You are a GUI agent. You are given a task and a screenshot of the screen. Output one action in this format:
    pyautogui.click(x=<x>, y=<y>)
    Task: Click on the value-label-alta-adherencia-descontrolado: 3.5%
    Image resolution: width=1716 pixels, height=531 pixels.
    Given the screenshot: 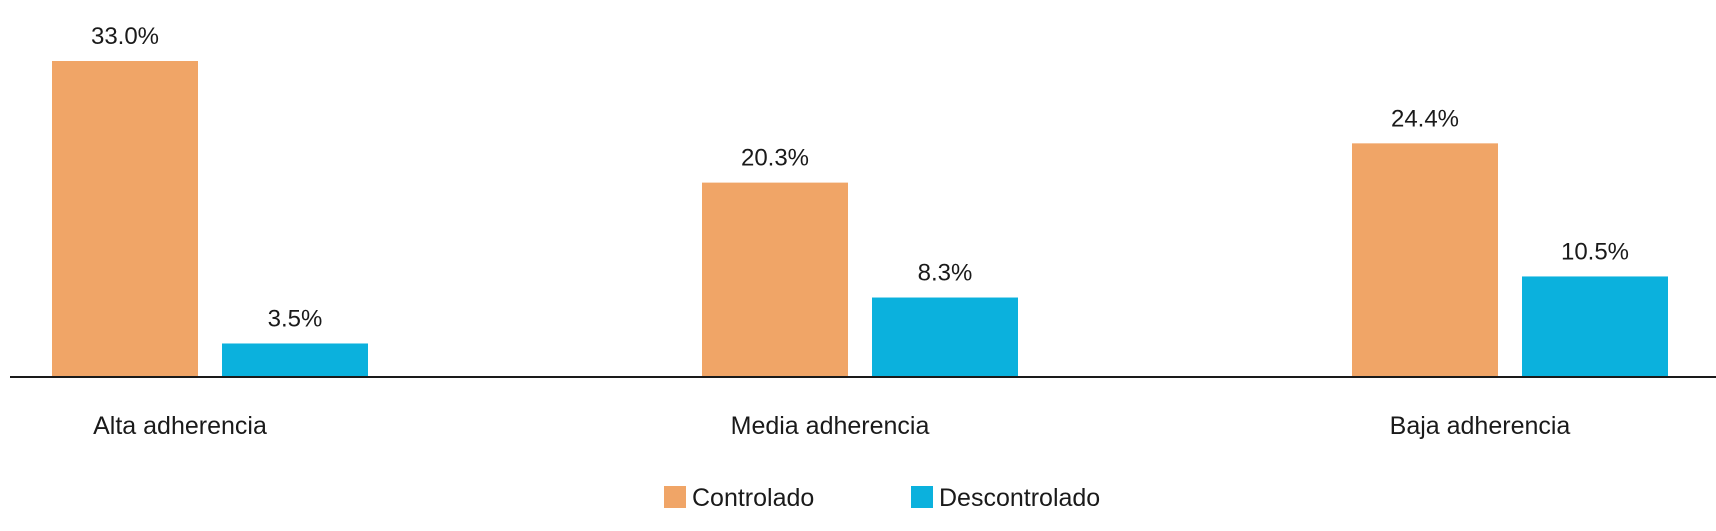 What is the action you would take?
    pyautogui.click(x=295, y=318)
    